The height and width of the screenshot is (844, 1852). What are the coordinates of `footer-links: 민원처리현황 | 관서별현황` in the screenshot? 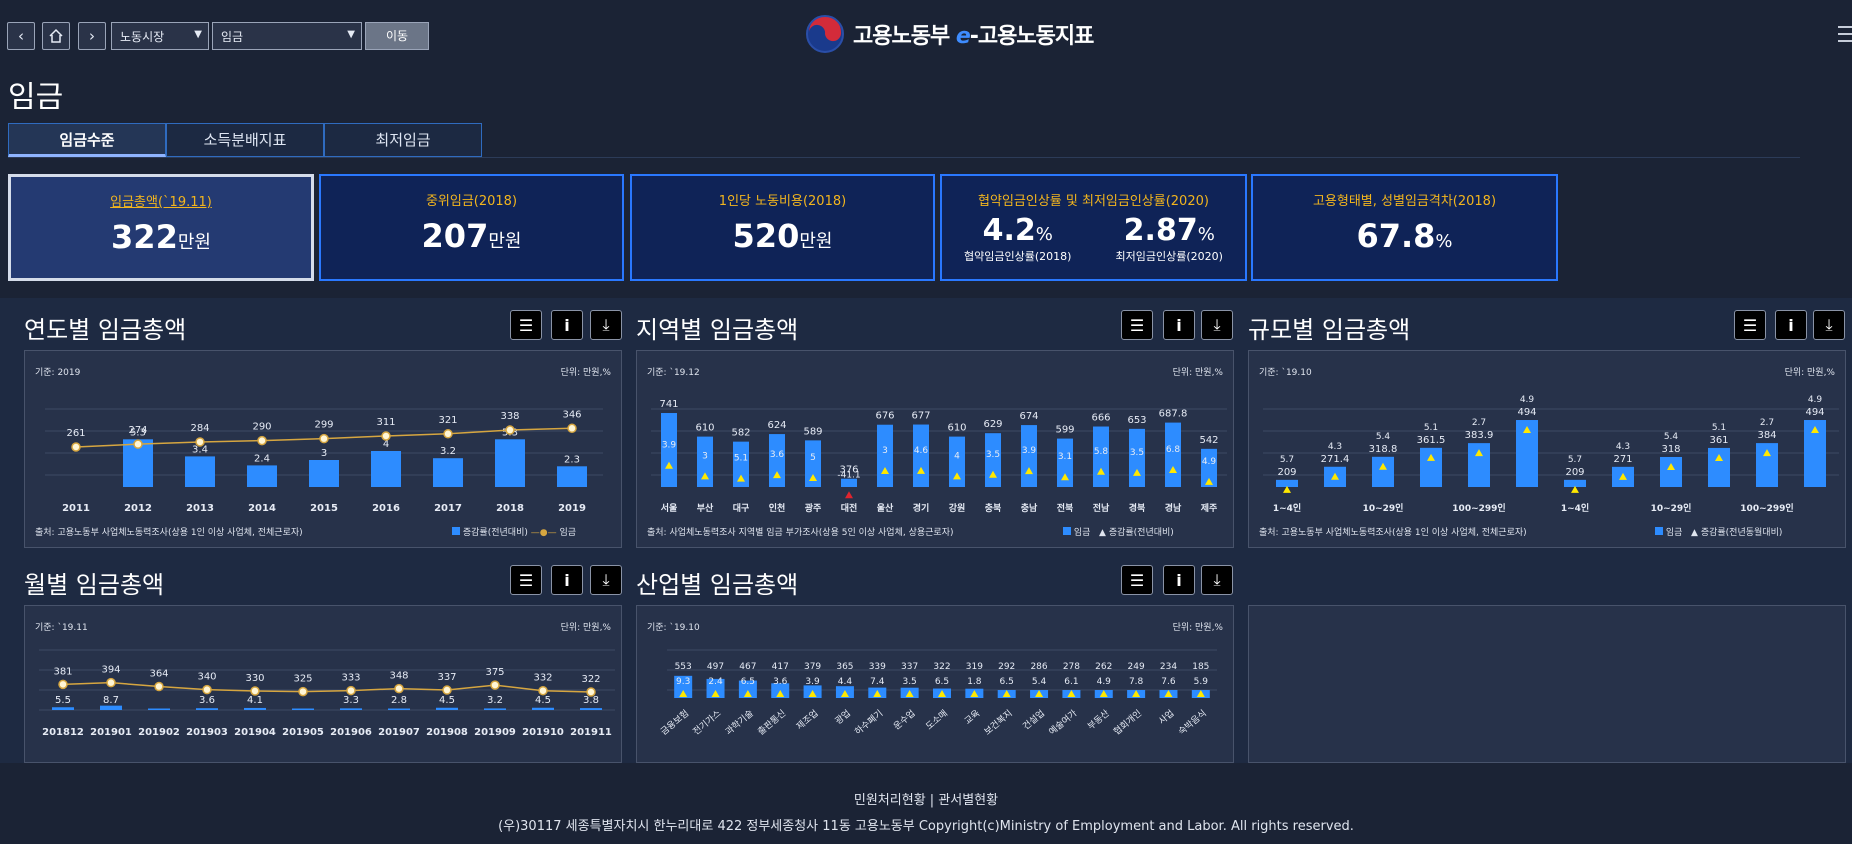 It's located at (926, 800).